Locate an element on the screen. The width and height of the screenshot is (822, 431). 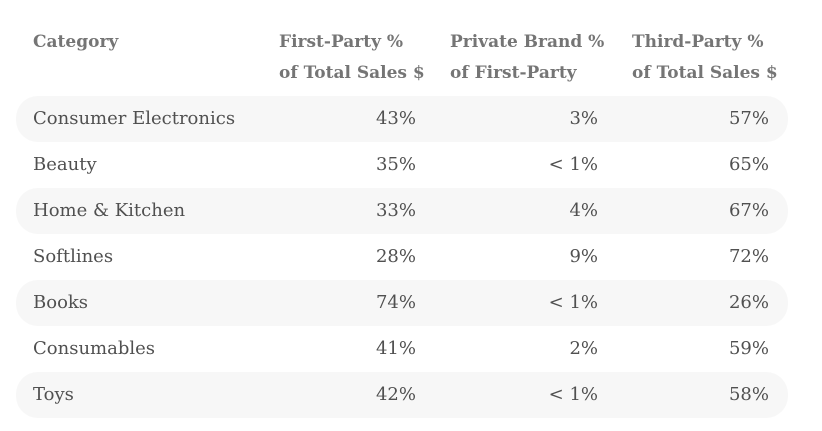
category-cell: Books is located at coordinates (61, 302).